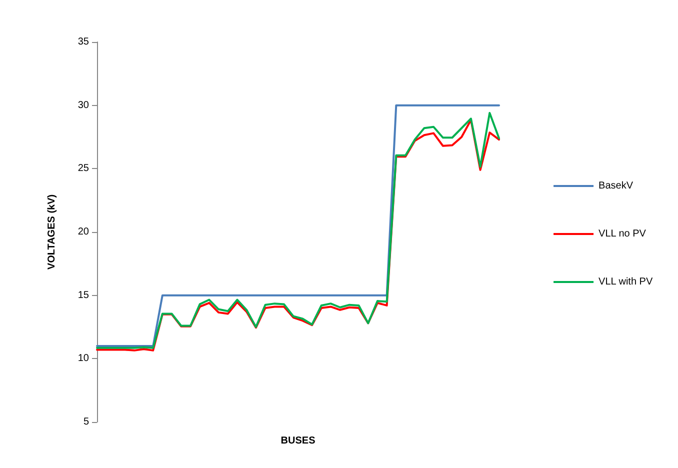 The width and height of the screenshot is (678, 468). I want to click on y-tick-label: 25, so click(84, 168).